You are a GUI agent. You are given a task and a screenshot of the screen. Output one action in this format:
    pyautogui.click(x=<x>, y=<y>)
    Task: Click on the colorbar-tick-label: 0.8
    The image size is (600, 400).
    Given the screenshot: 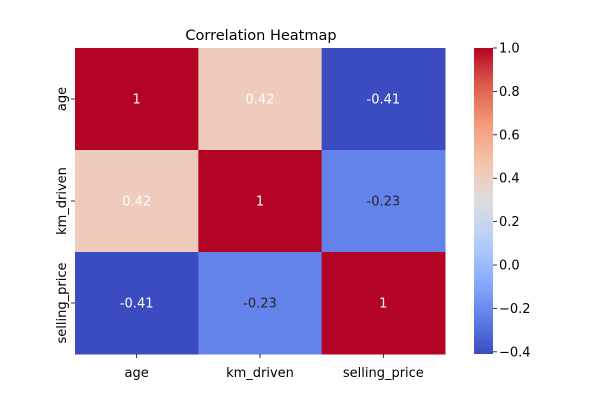 What is the action you would take?
    pyautogui.click(x=509, y=92)
    